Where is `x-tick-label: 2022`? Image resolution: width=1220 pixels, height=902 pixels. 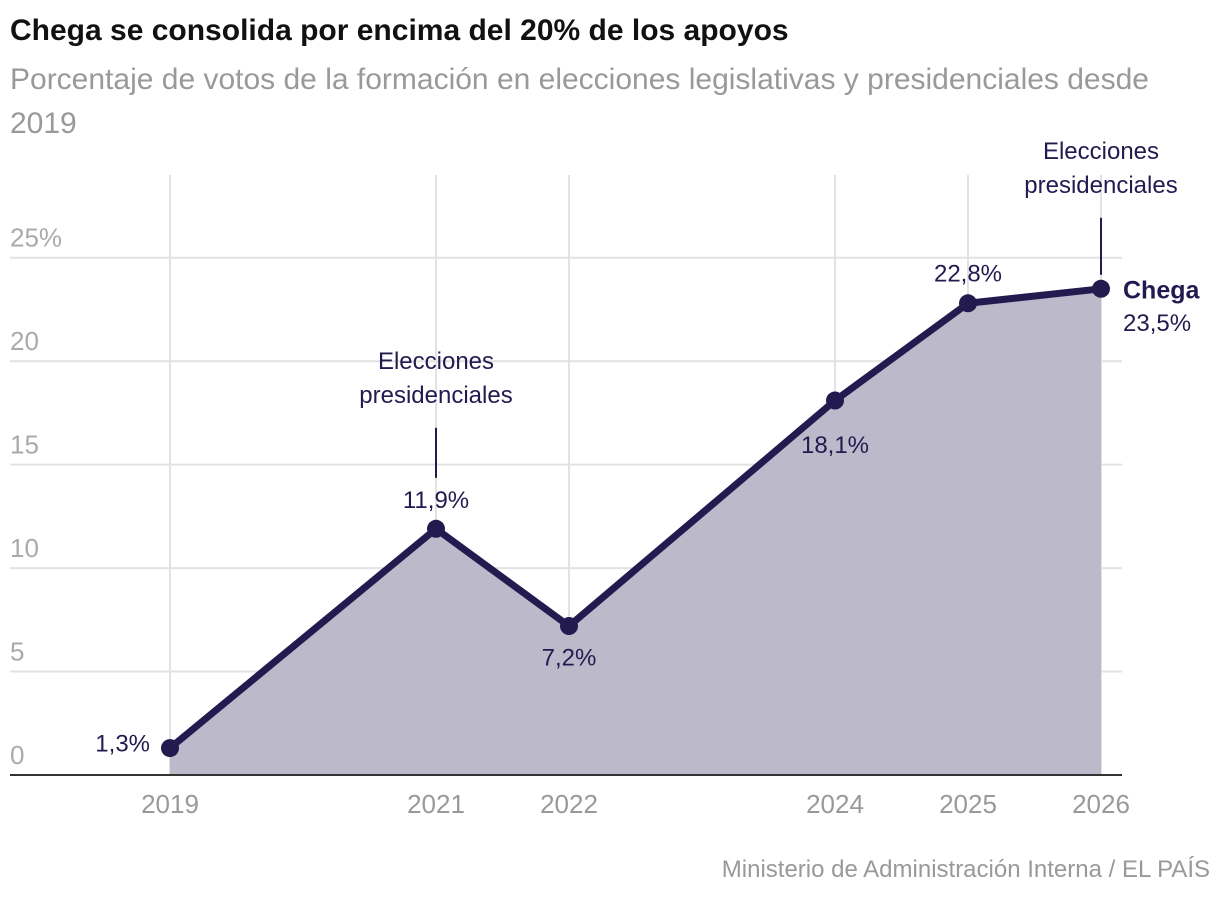
x-tick-label: 2022 is located at coordinates (569, 804).